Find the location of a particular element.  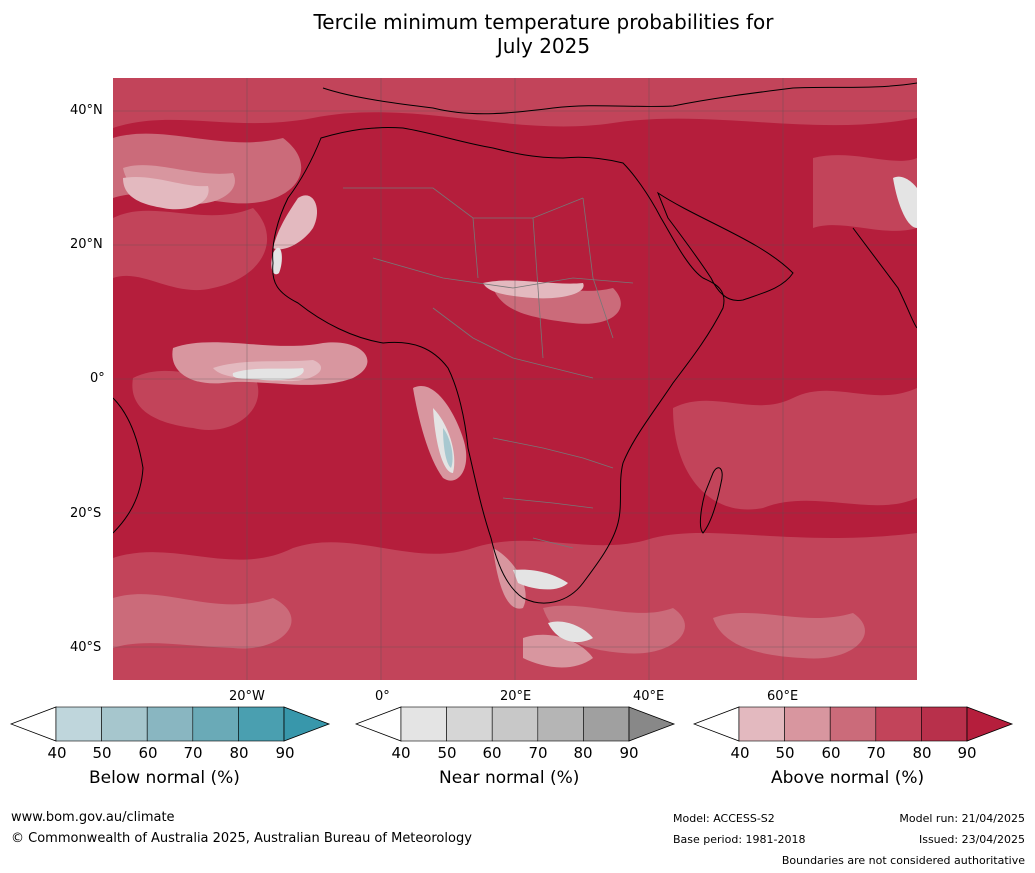

model-run-text: Model run: 21/04/2025 is located at coordinates (962, 818).